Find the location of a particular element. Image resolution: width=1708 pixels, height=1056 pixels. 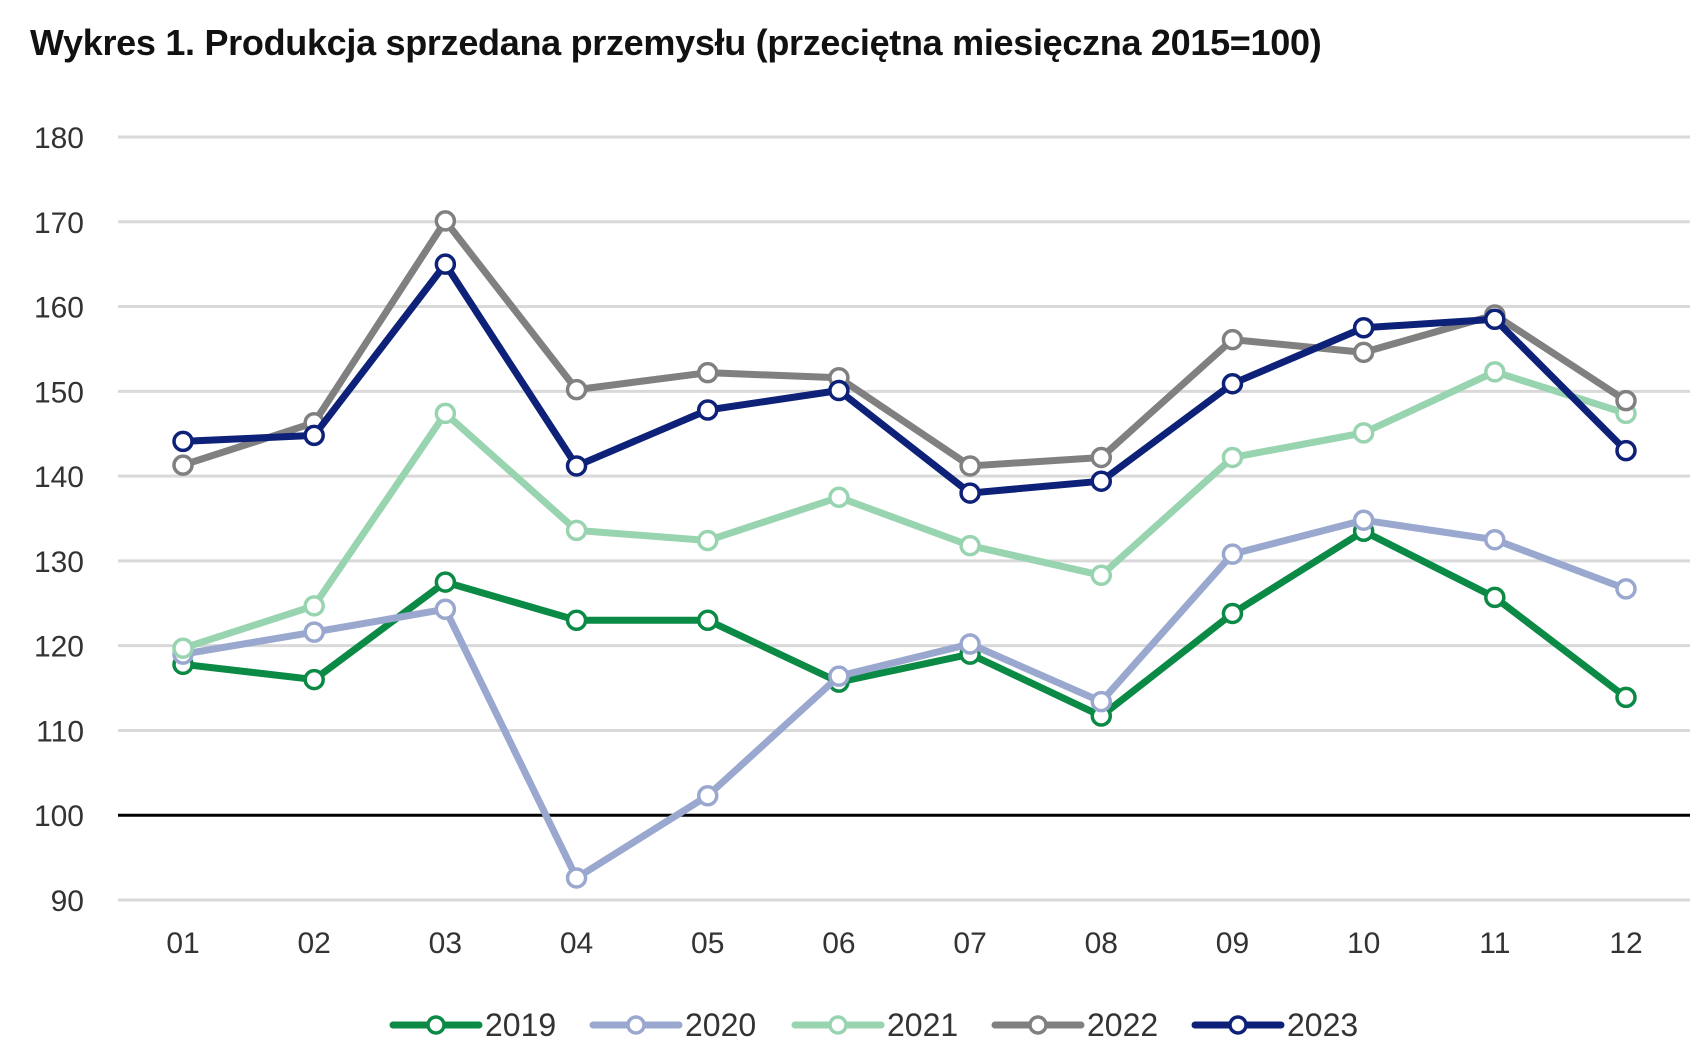

x-tick-label: 10 is located at coordinates (1363, 943).